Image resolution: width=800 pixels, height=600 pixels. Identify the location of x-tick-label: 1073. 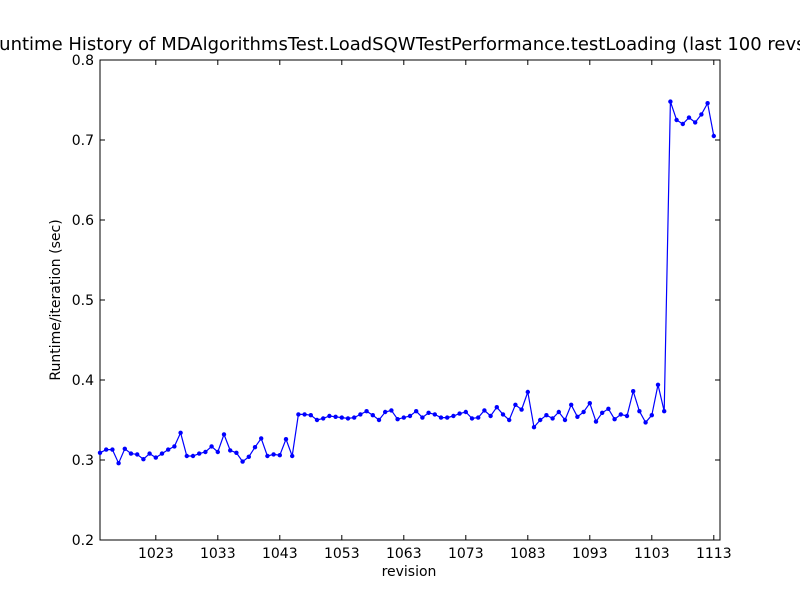
(466, 554).